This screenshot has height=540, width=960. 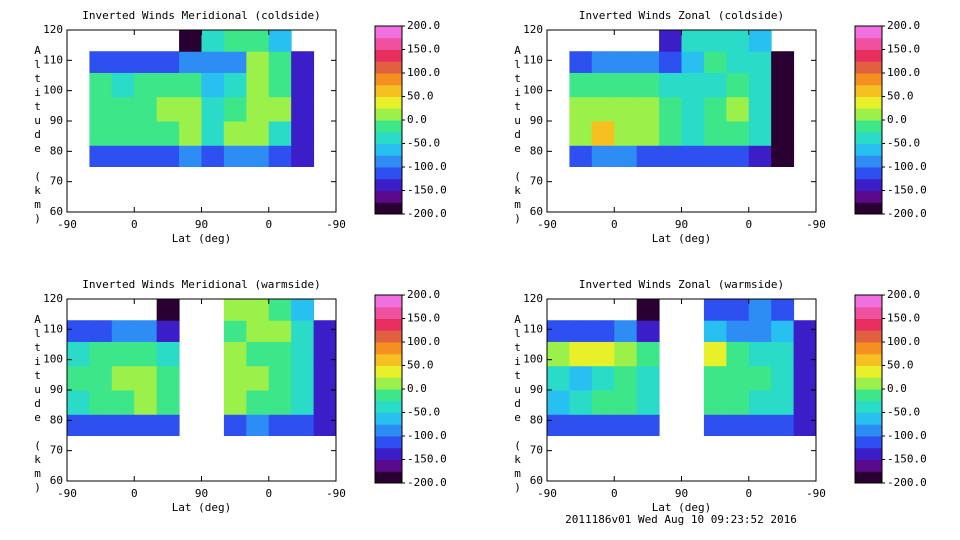 I want to click on y-tick-label: 80, so click(x=56, y=150).